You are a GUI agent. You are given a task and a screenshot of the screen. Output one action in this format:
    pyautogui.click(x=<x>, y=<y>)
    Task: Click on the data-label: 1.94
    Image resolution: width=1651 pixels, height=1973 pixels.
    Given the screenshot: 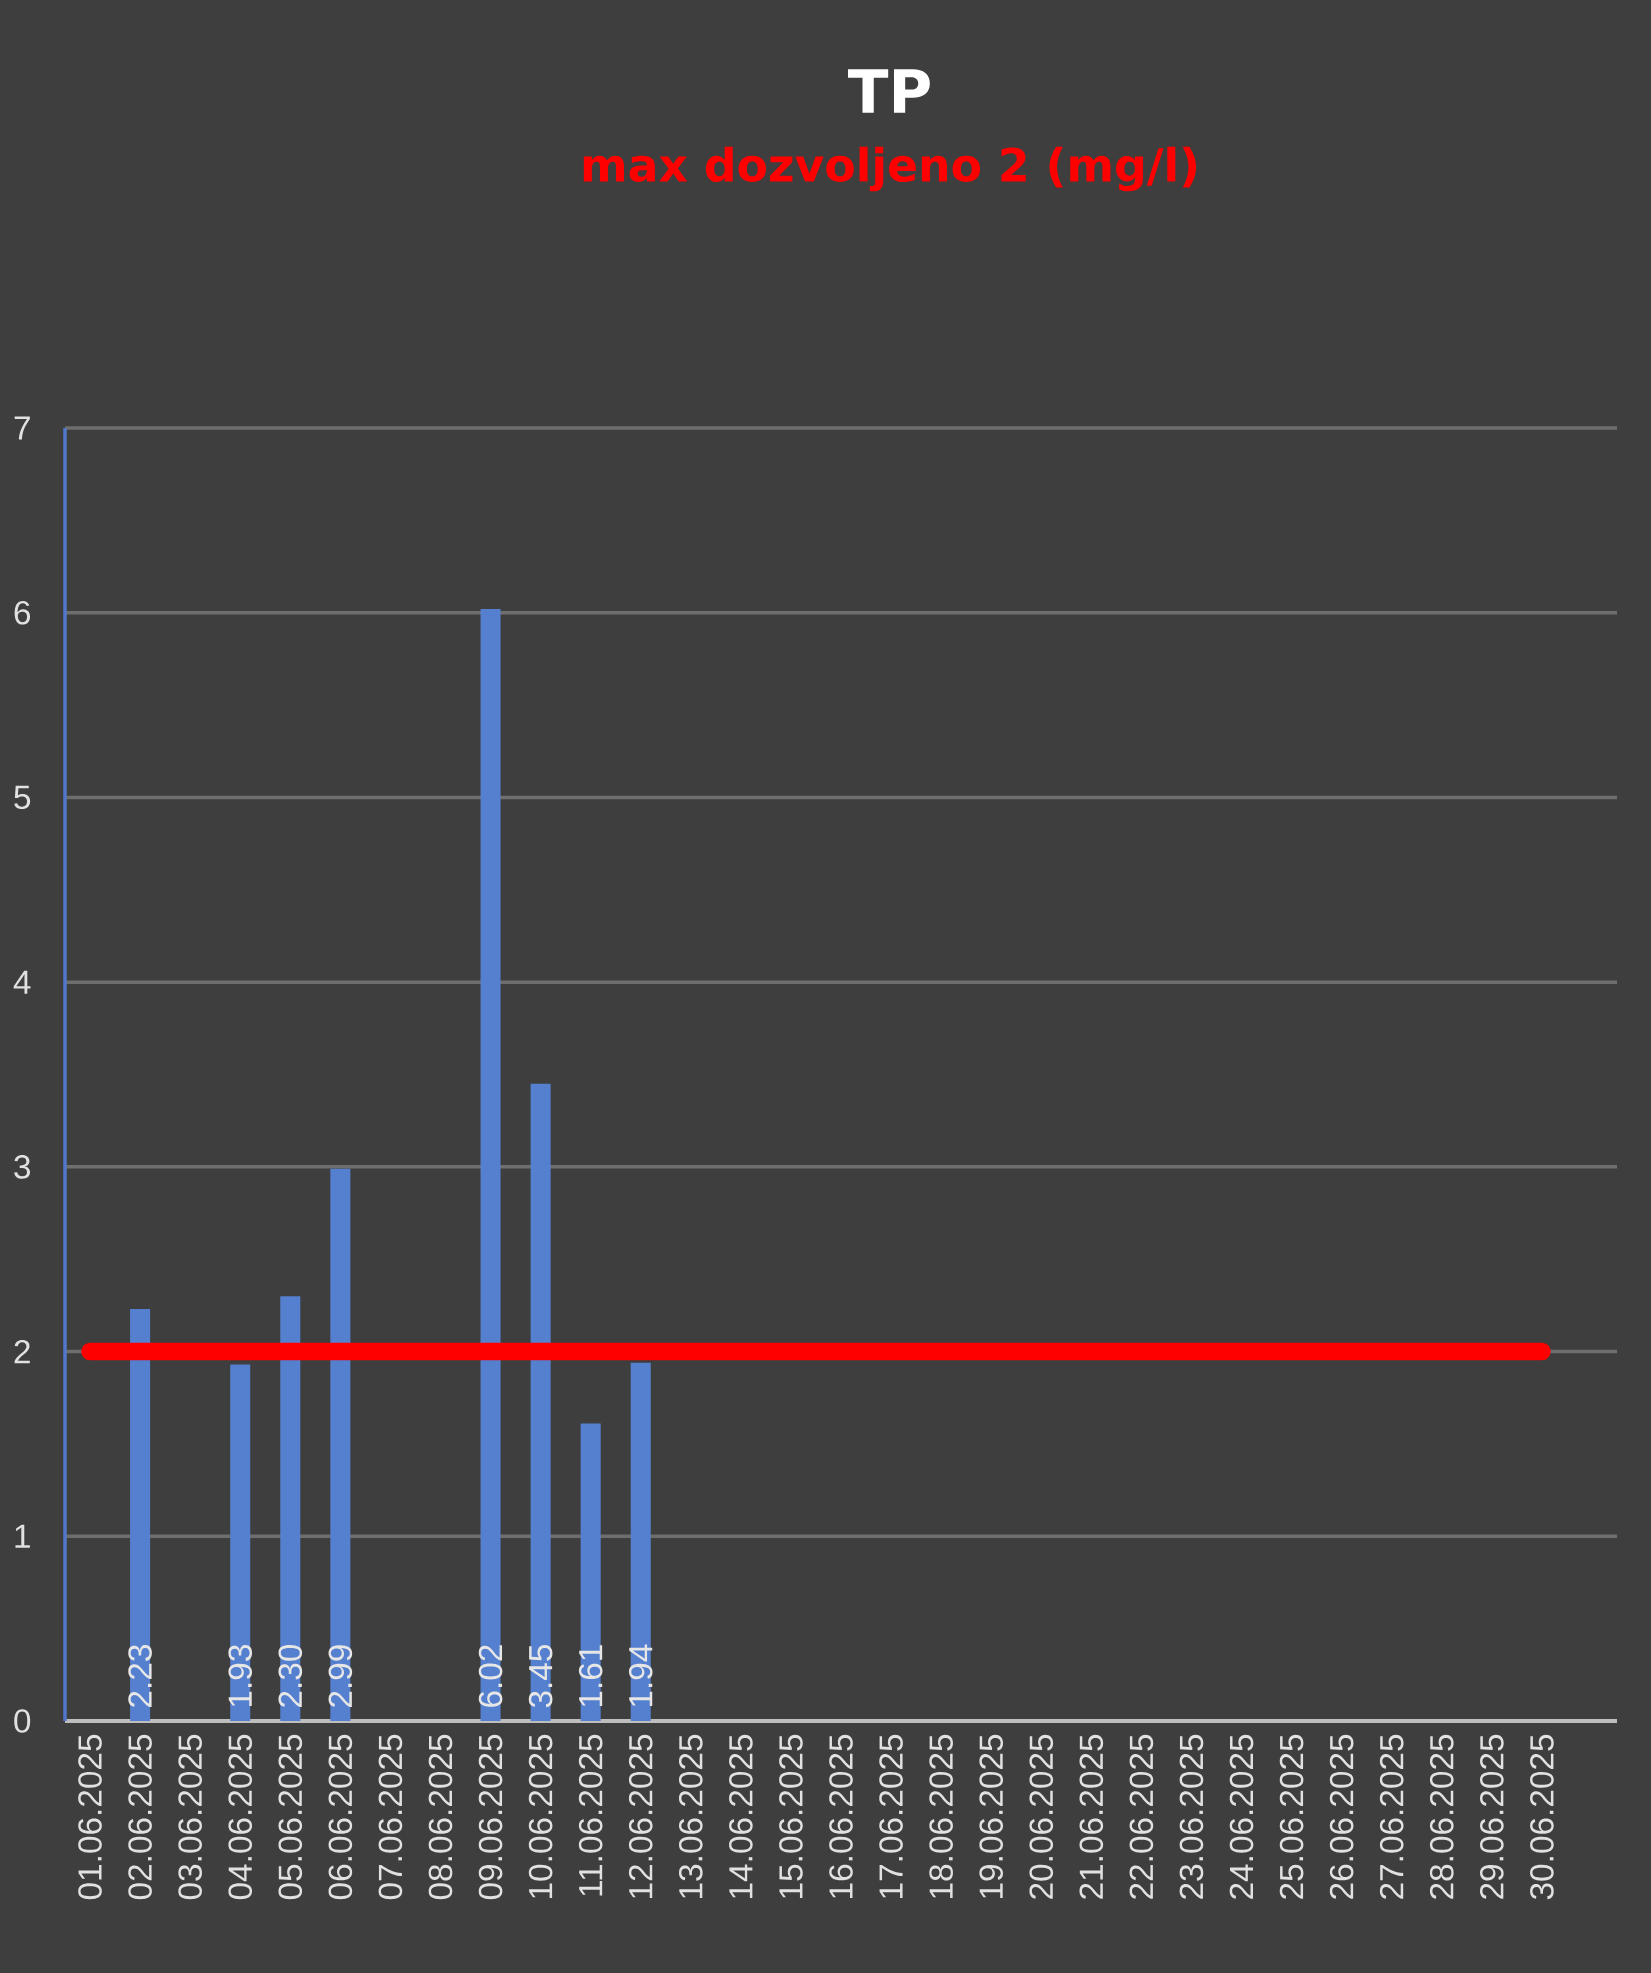 What is the action you would take?
    pyautogui.click(x=640, y=1675)
    